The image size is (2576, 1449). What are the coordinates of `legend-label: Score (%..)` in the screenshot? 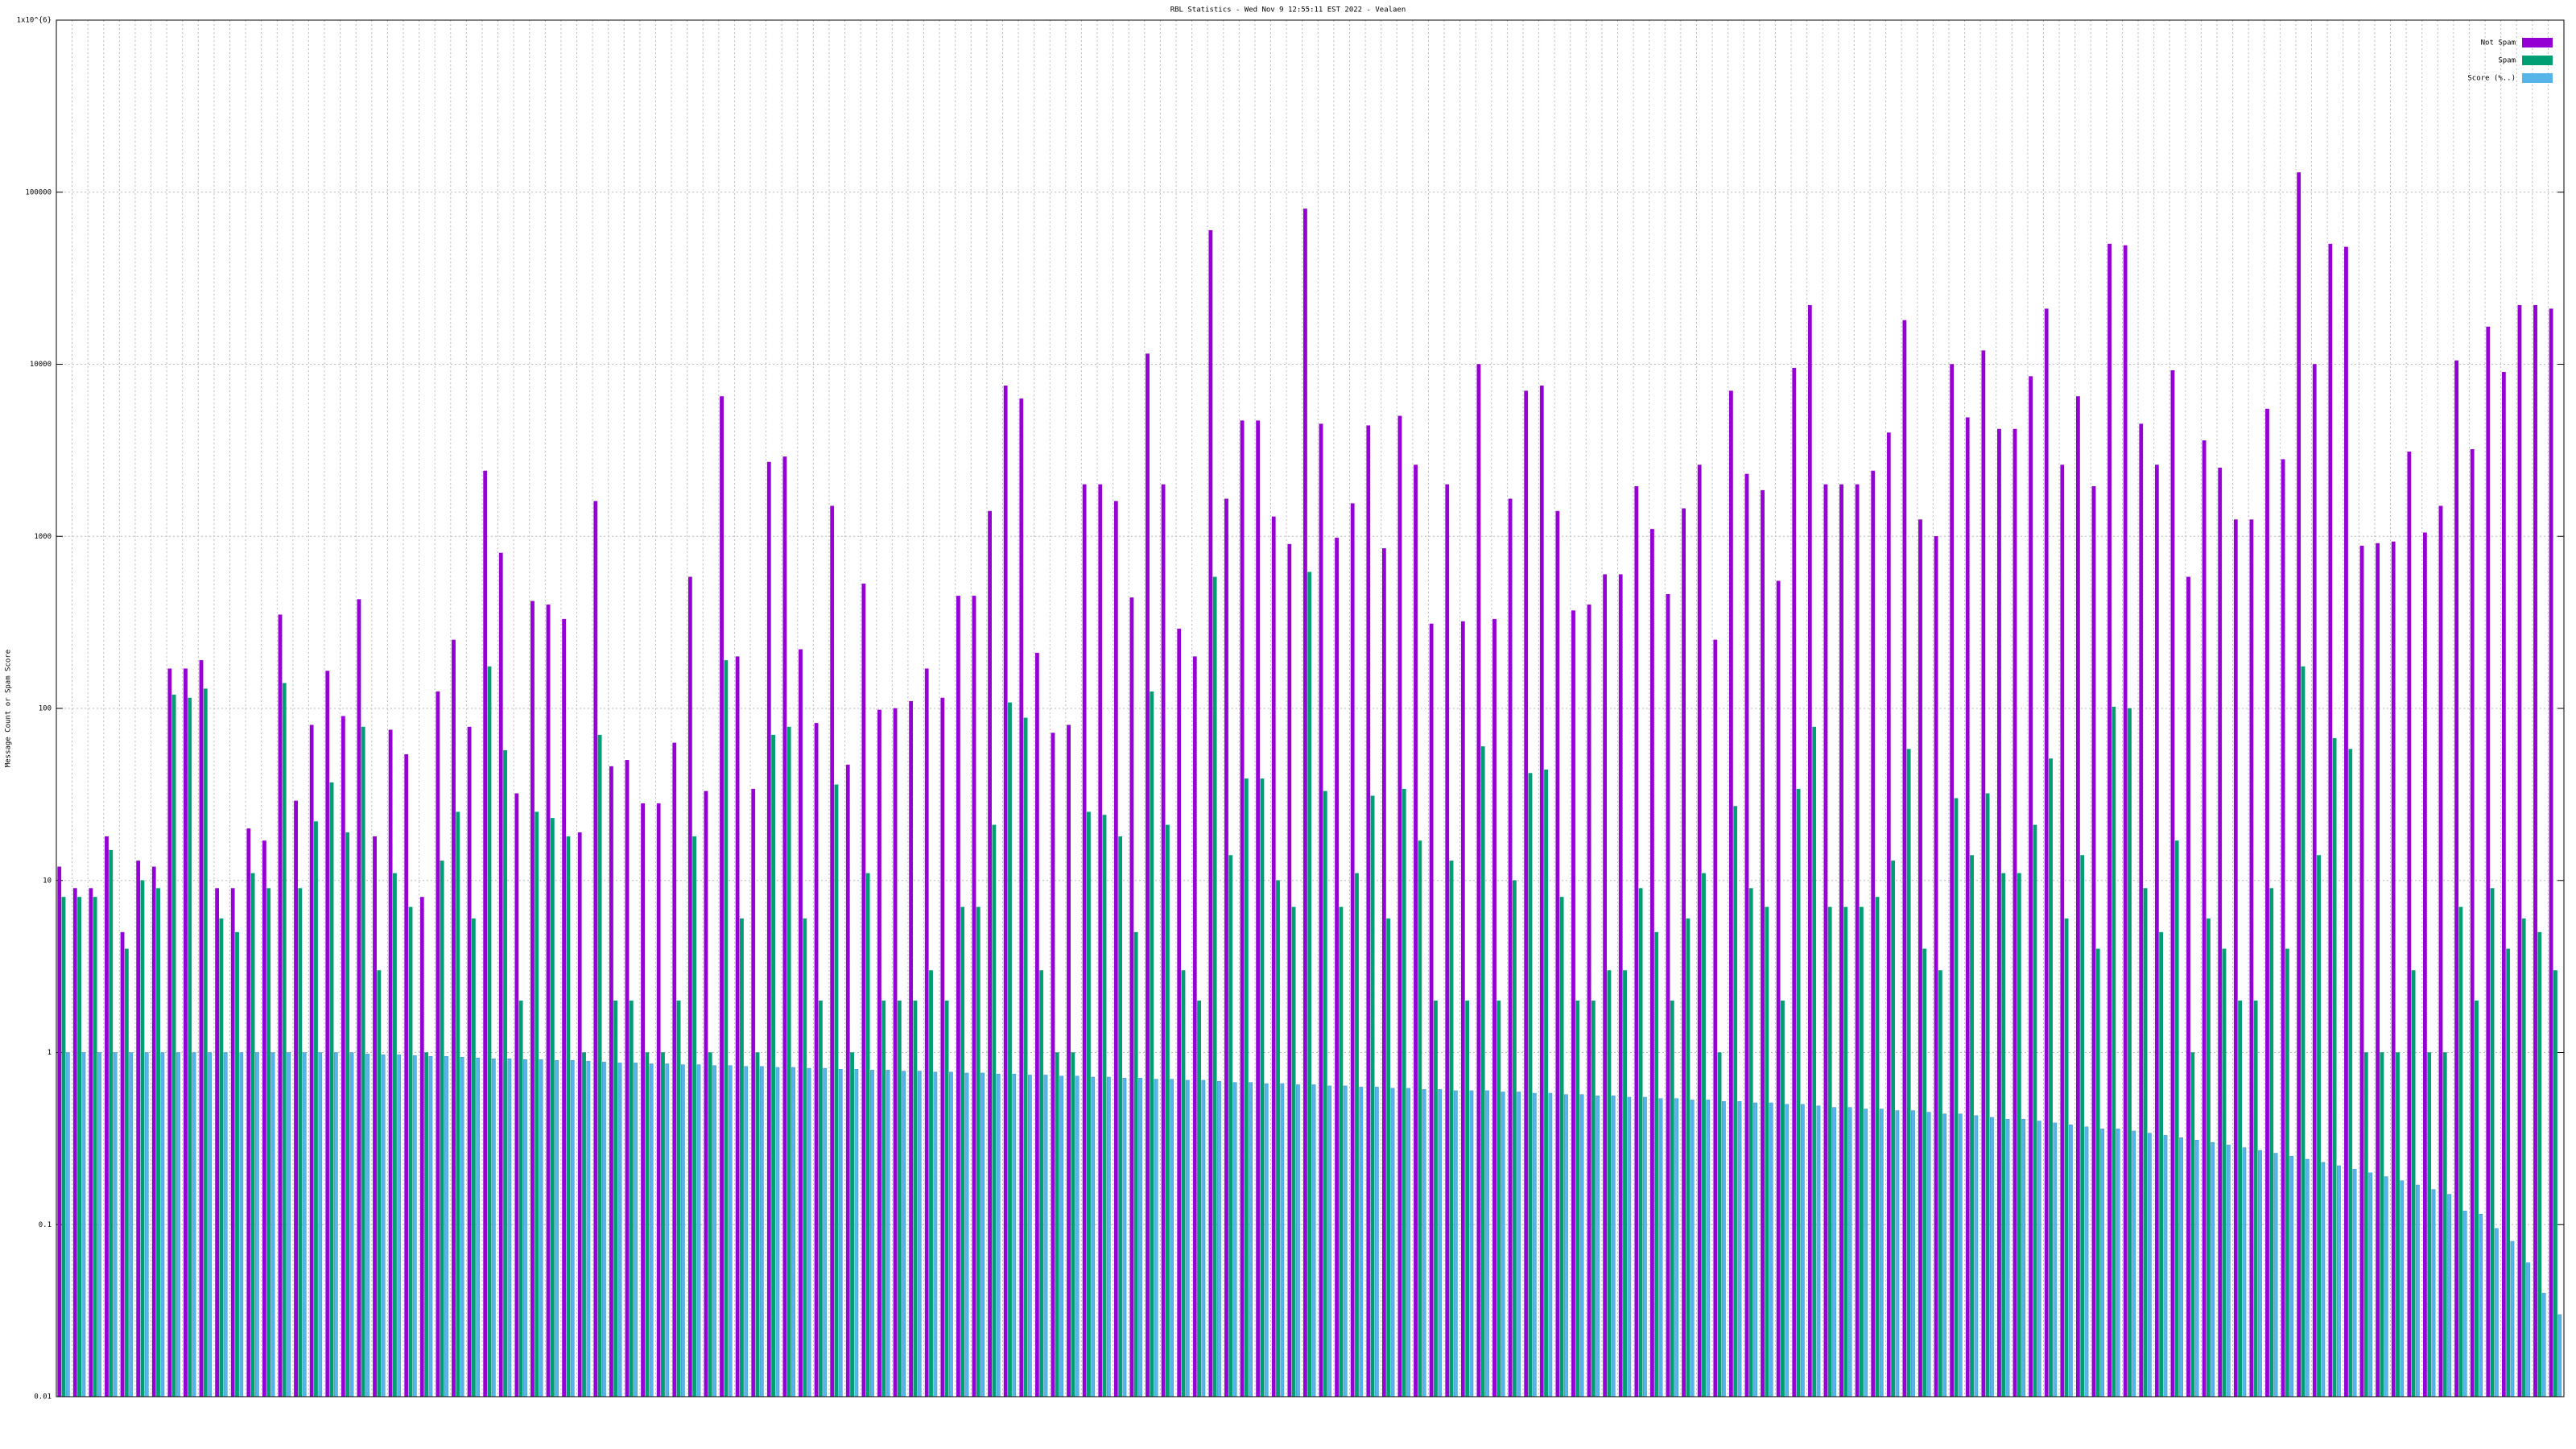 It's located at (2491, 79).